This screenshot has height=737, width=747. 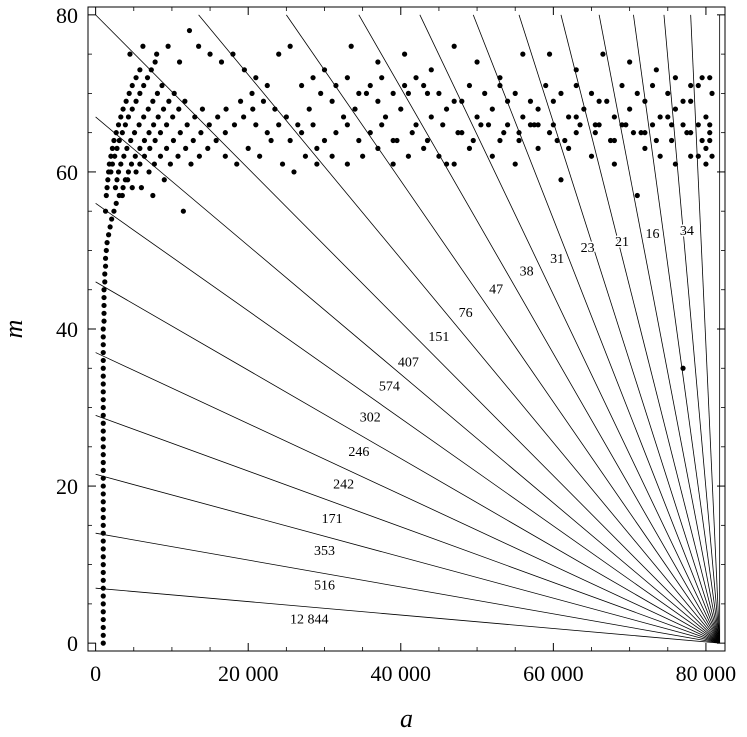 I want to click on region-count-label: 171, so click(x=332, y=519).